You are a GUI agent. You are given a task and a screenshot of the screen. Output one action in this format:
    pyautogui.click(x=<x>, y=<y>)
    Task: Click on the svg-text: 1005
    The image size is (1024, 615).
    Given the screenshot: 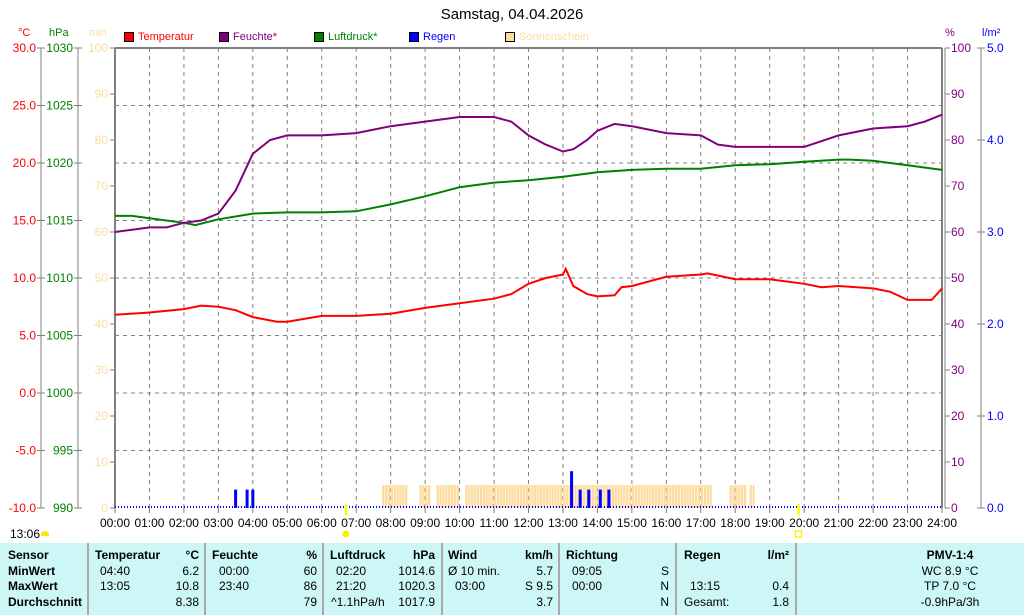 What is the action you would take?
    pyautogui.click(x=59, y=336)
    